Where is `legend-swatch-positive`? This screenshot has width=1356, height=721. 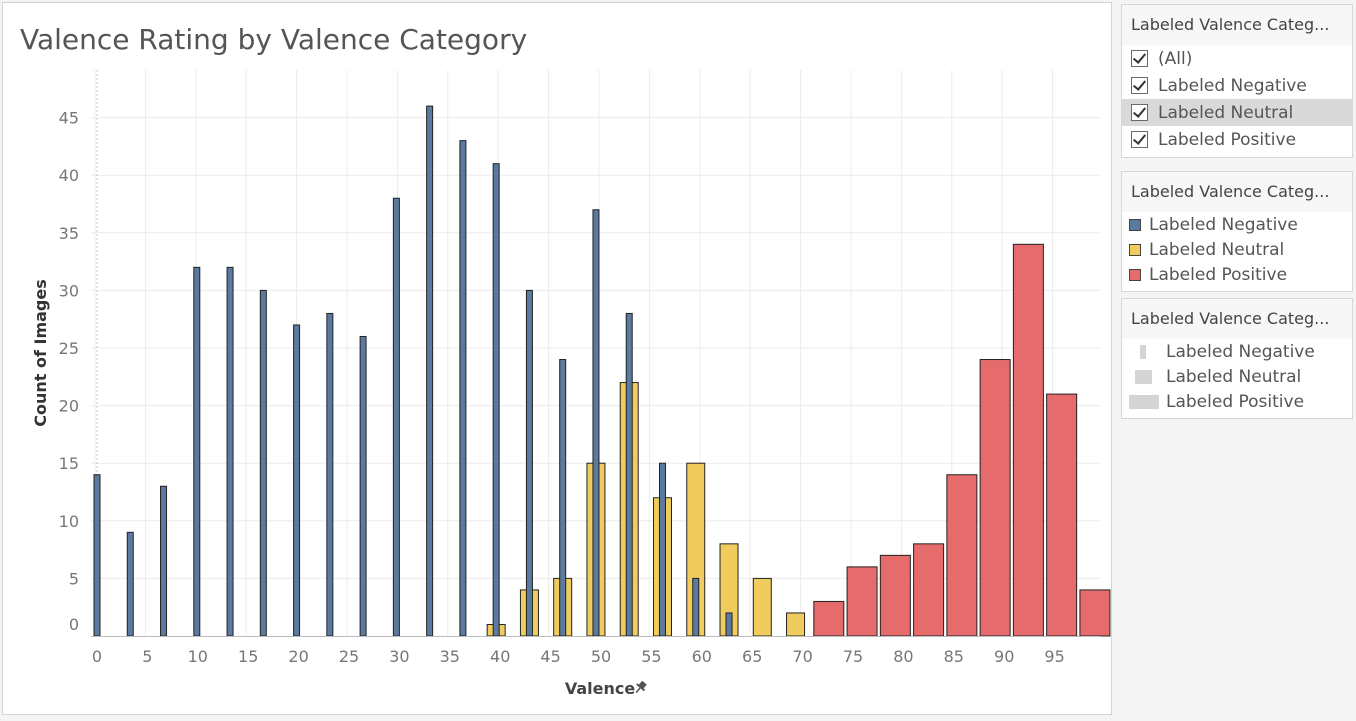
legend-swatch-positive is located at coordinates (1135, 274).